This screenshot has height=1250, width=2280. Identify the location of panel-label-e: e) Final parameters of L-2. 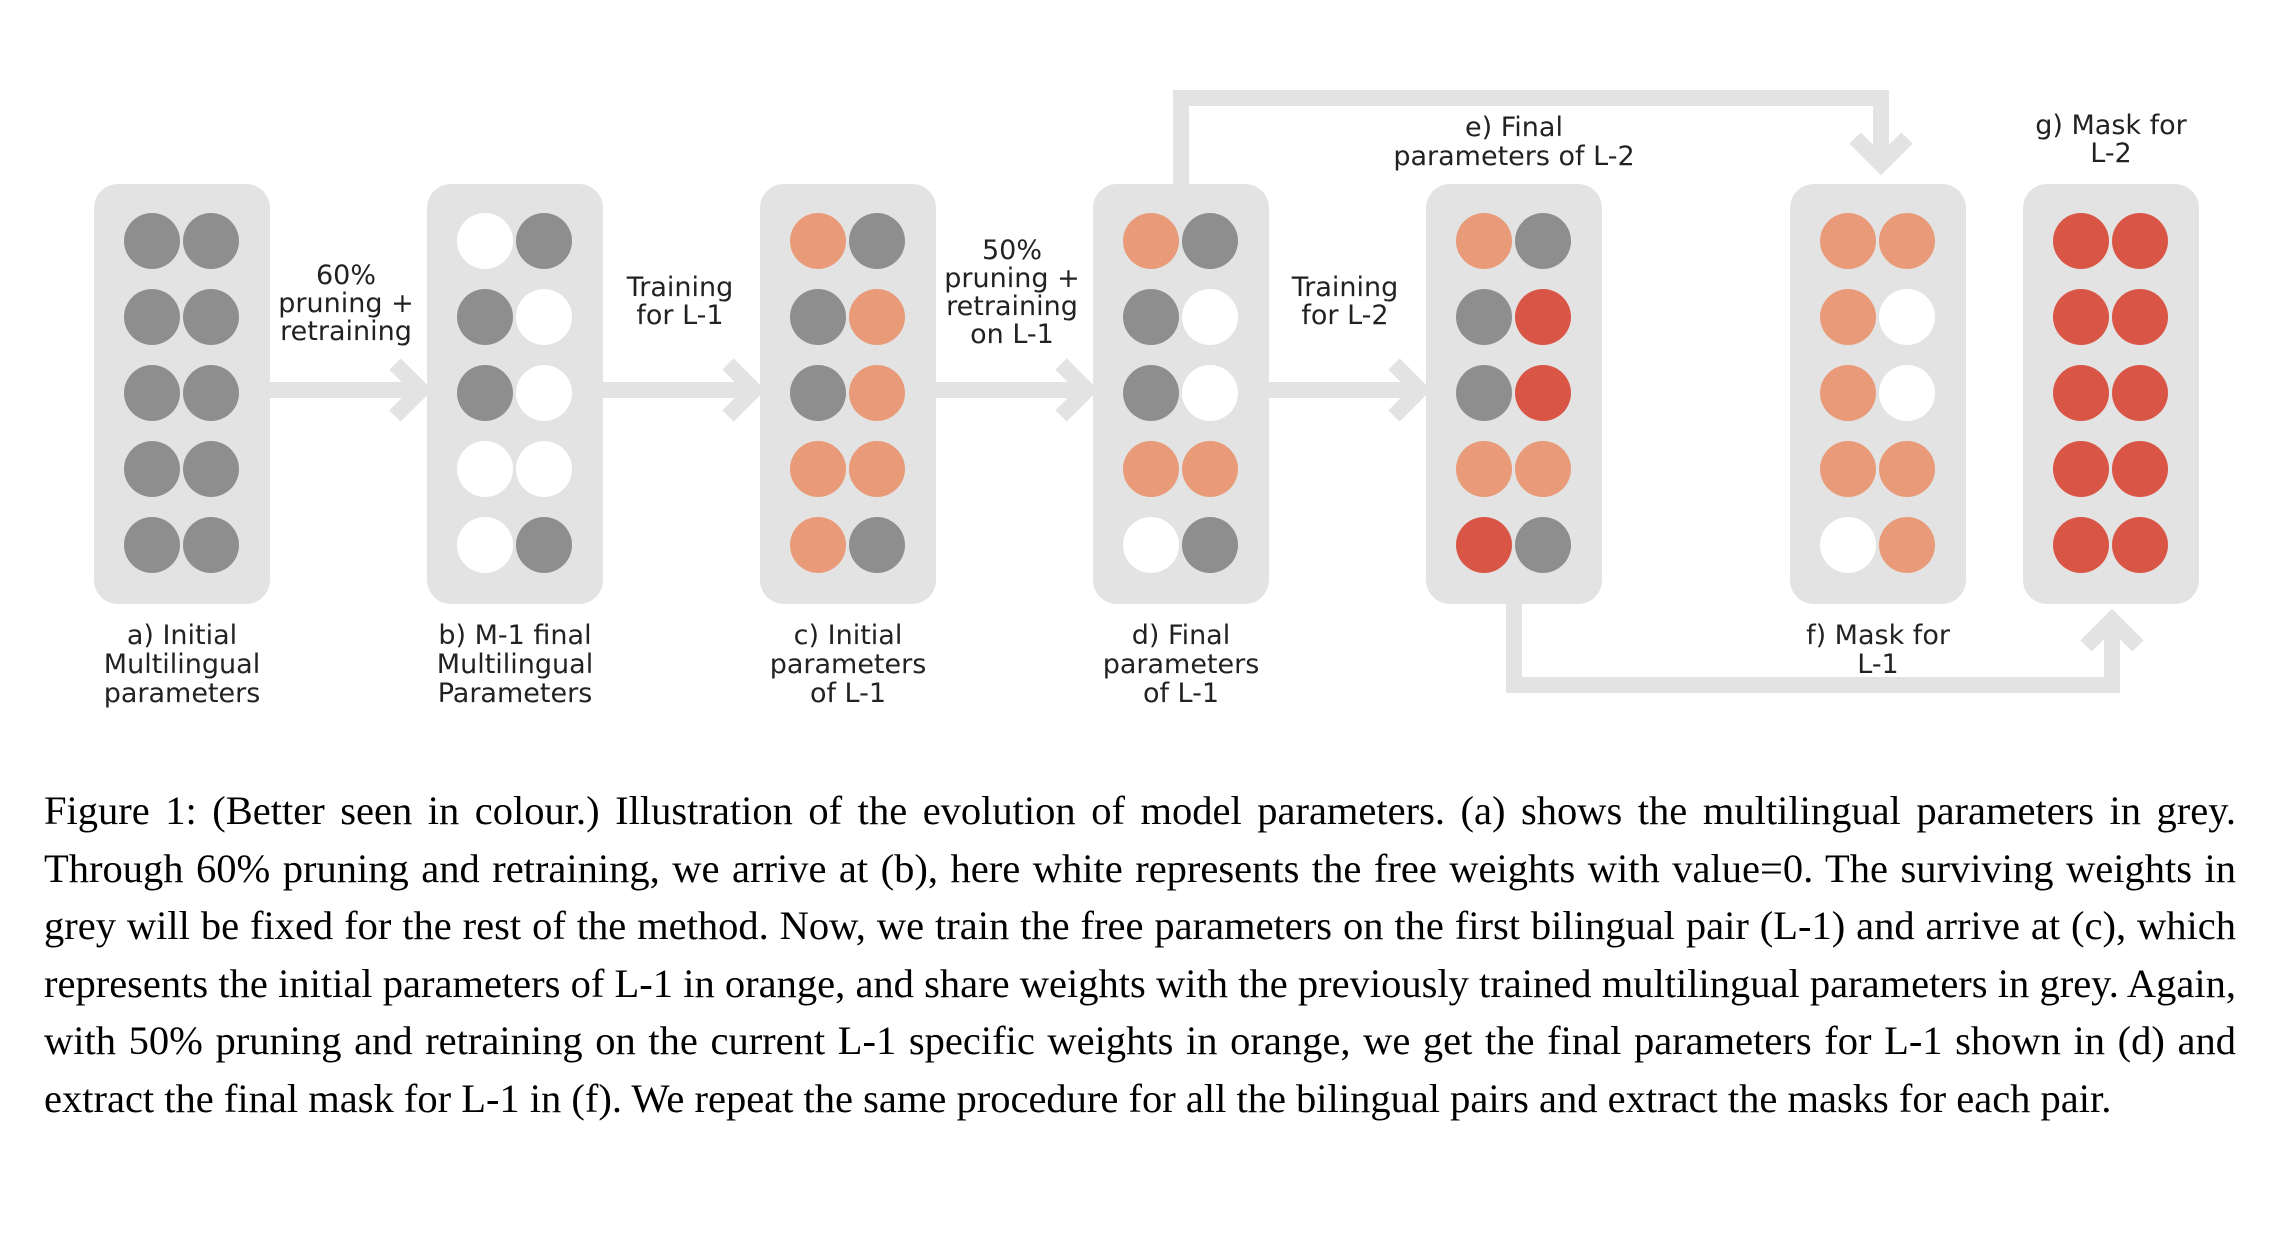
(1513, 142).